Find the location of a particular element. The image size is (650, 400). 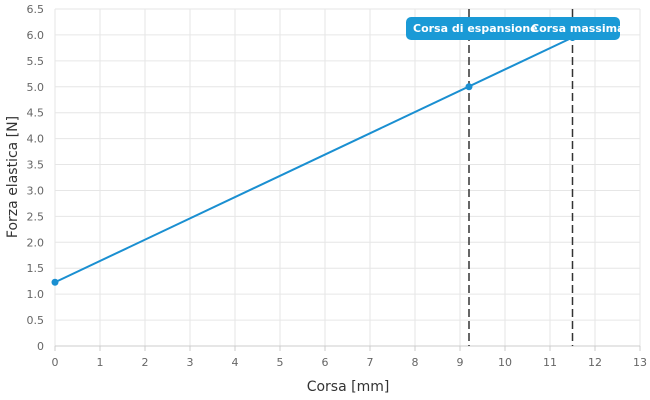

y-tick-label: 3.0 is located at coordinates (36, 190).